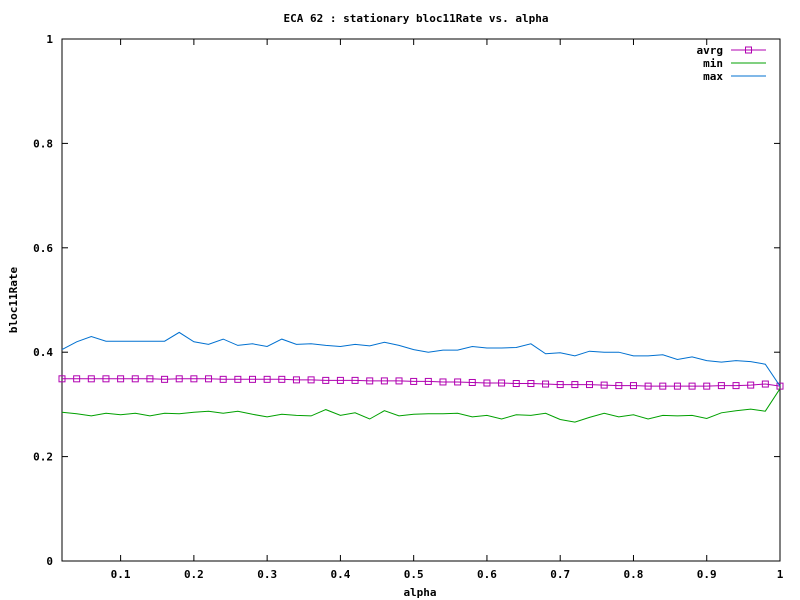 The height and width of the screenshot is (600, 800). What do you see at coordinates (49, 39) in the screenshot?
I see `y-tick-label: 1` at bounding box center [49, 39].